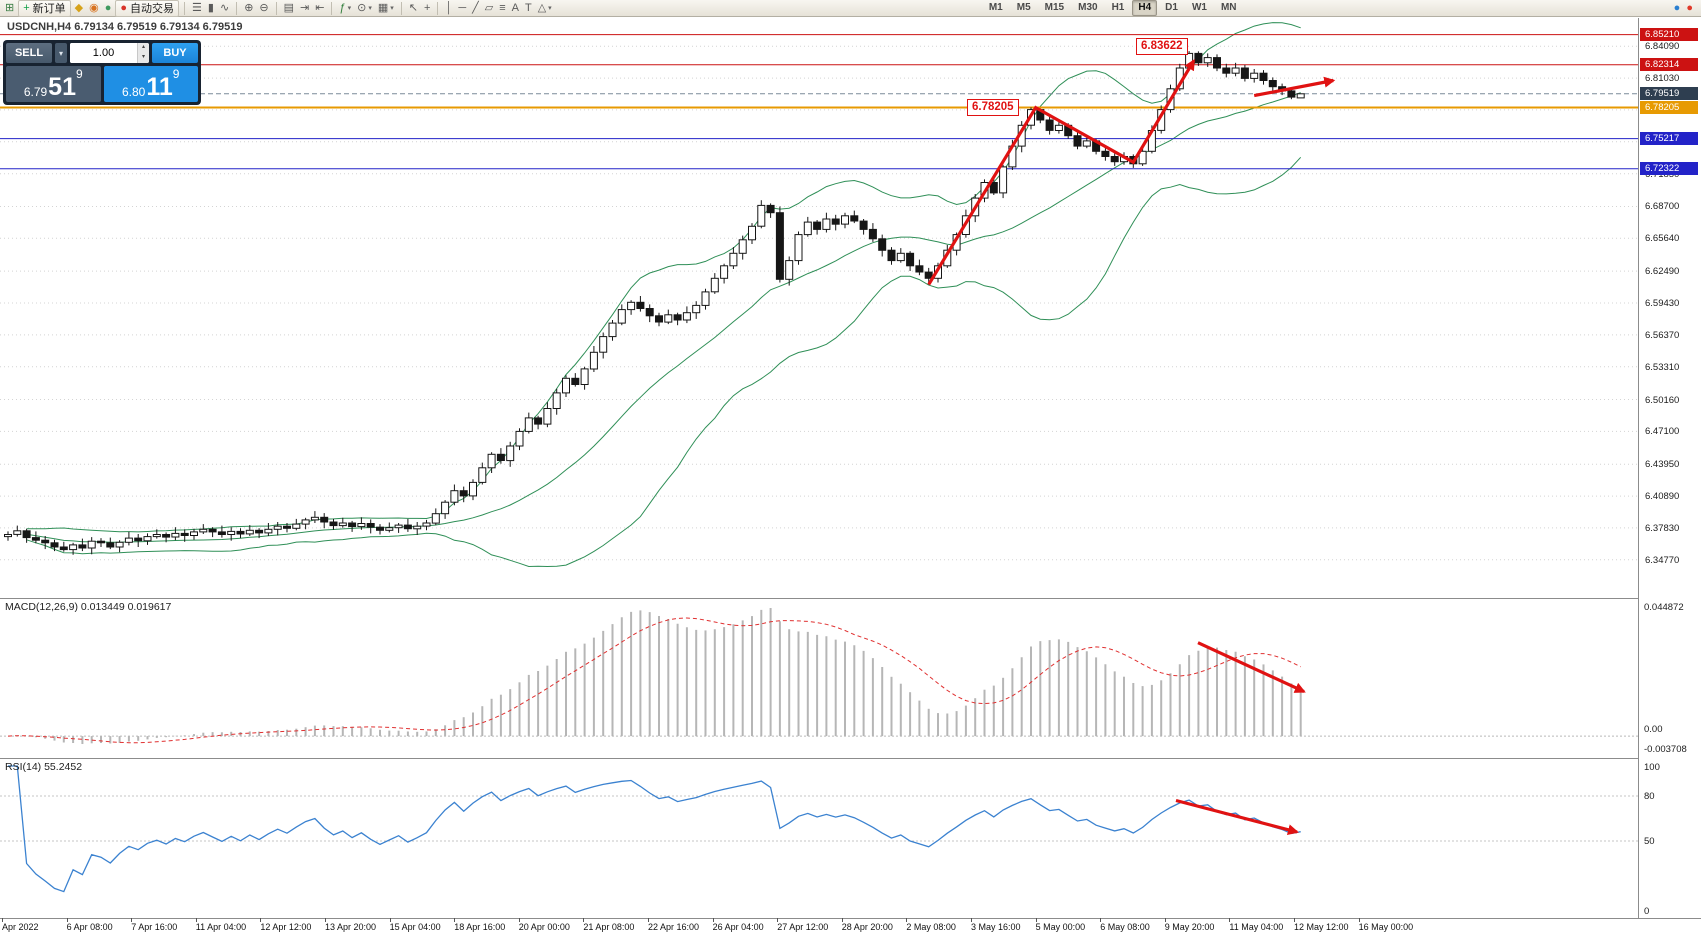 This screenshot has height=937, width=1701. I want to click on bar-chart-icon: ☰, so click(197, 8).